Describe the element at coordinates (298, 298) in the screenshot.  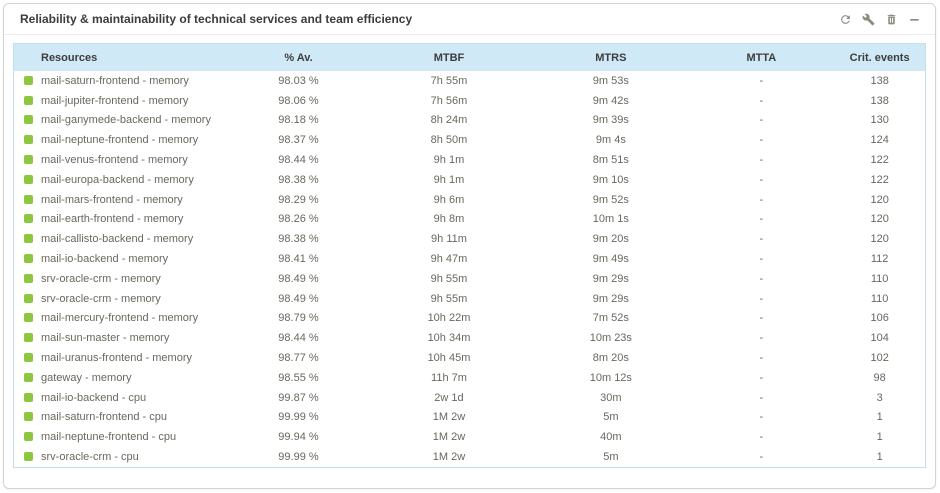
I see `availability-value: 98.49 %` at that location.